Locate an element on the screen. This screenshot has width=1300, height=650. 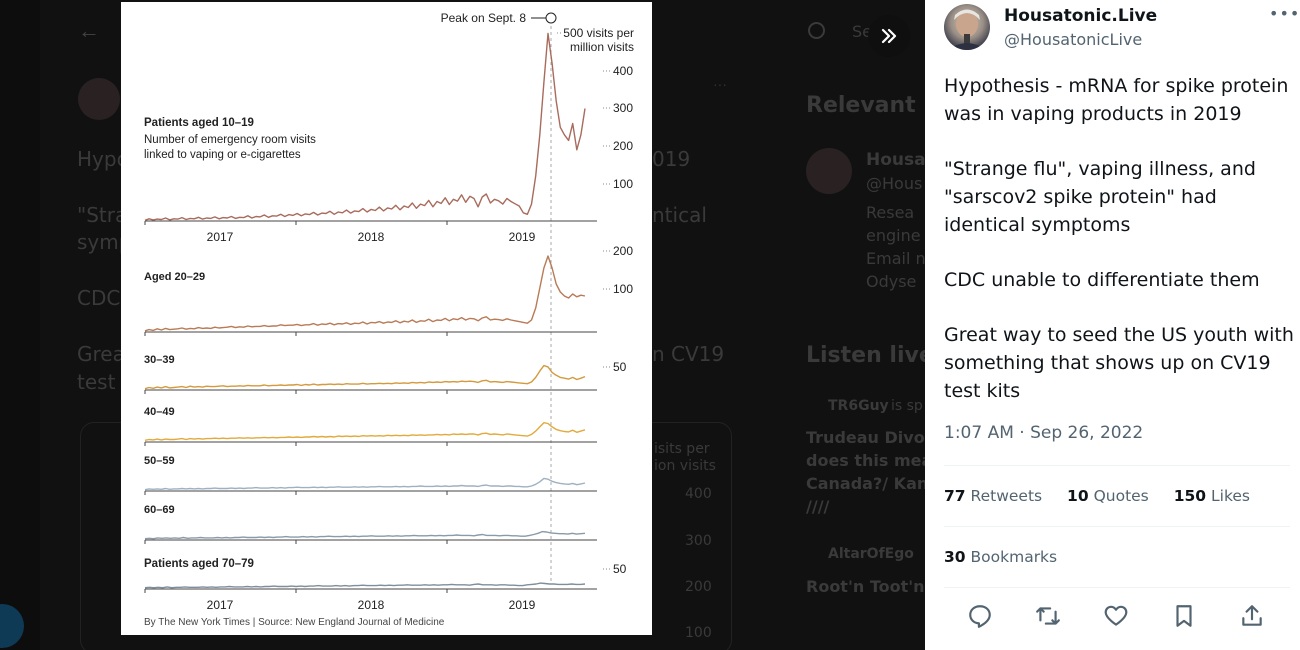
bg-text: Se is located at coordinates (862, 31).